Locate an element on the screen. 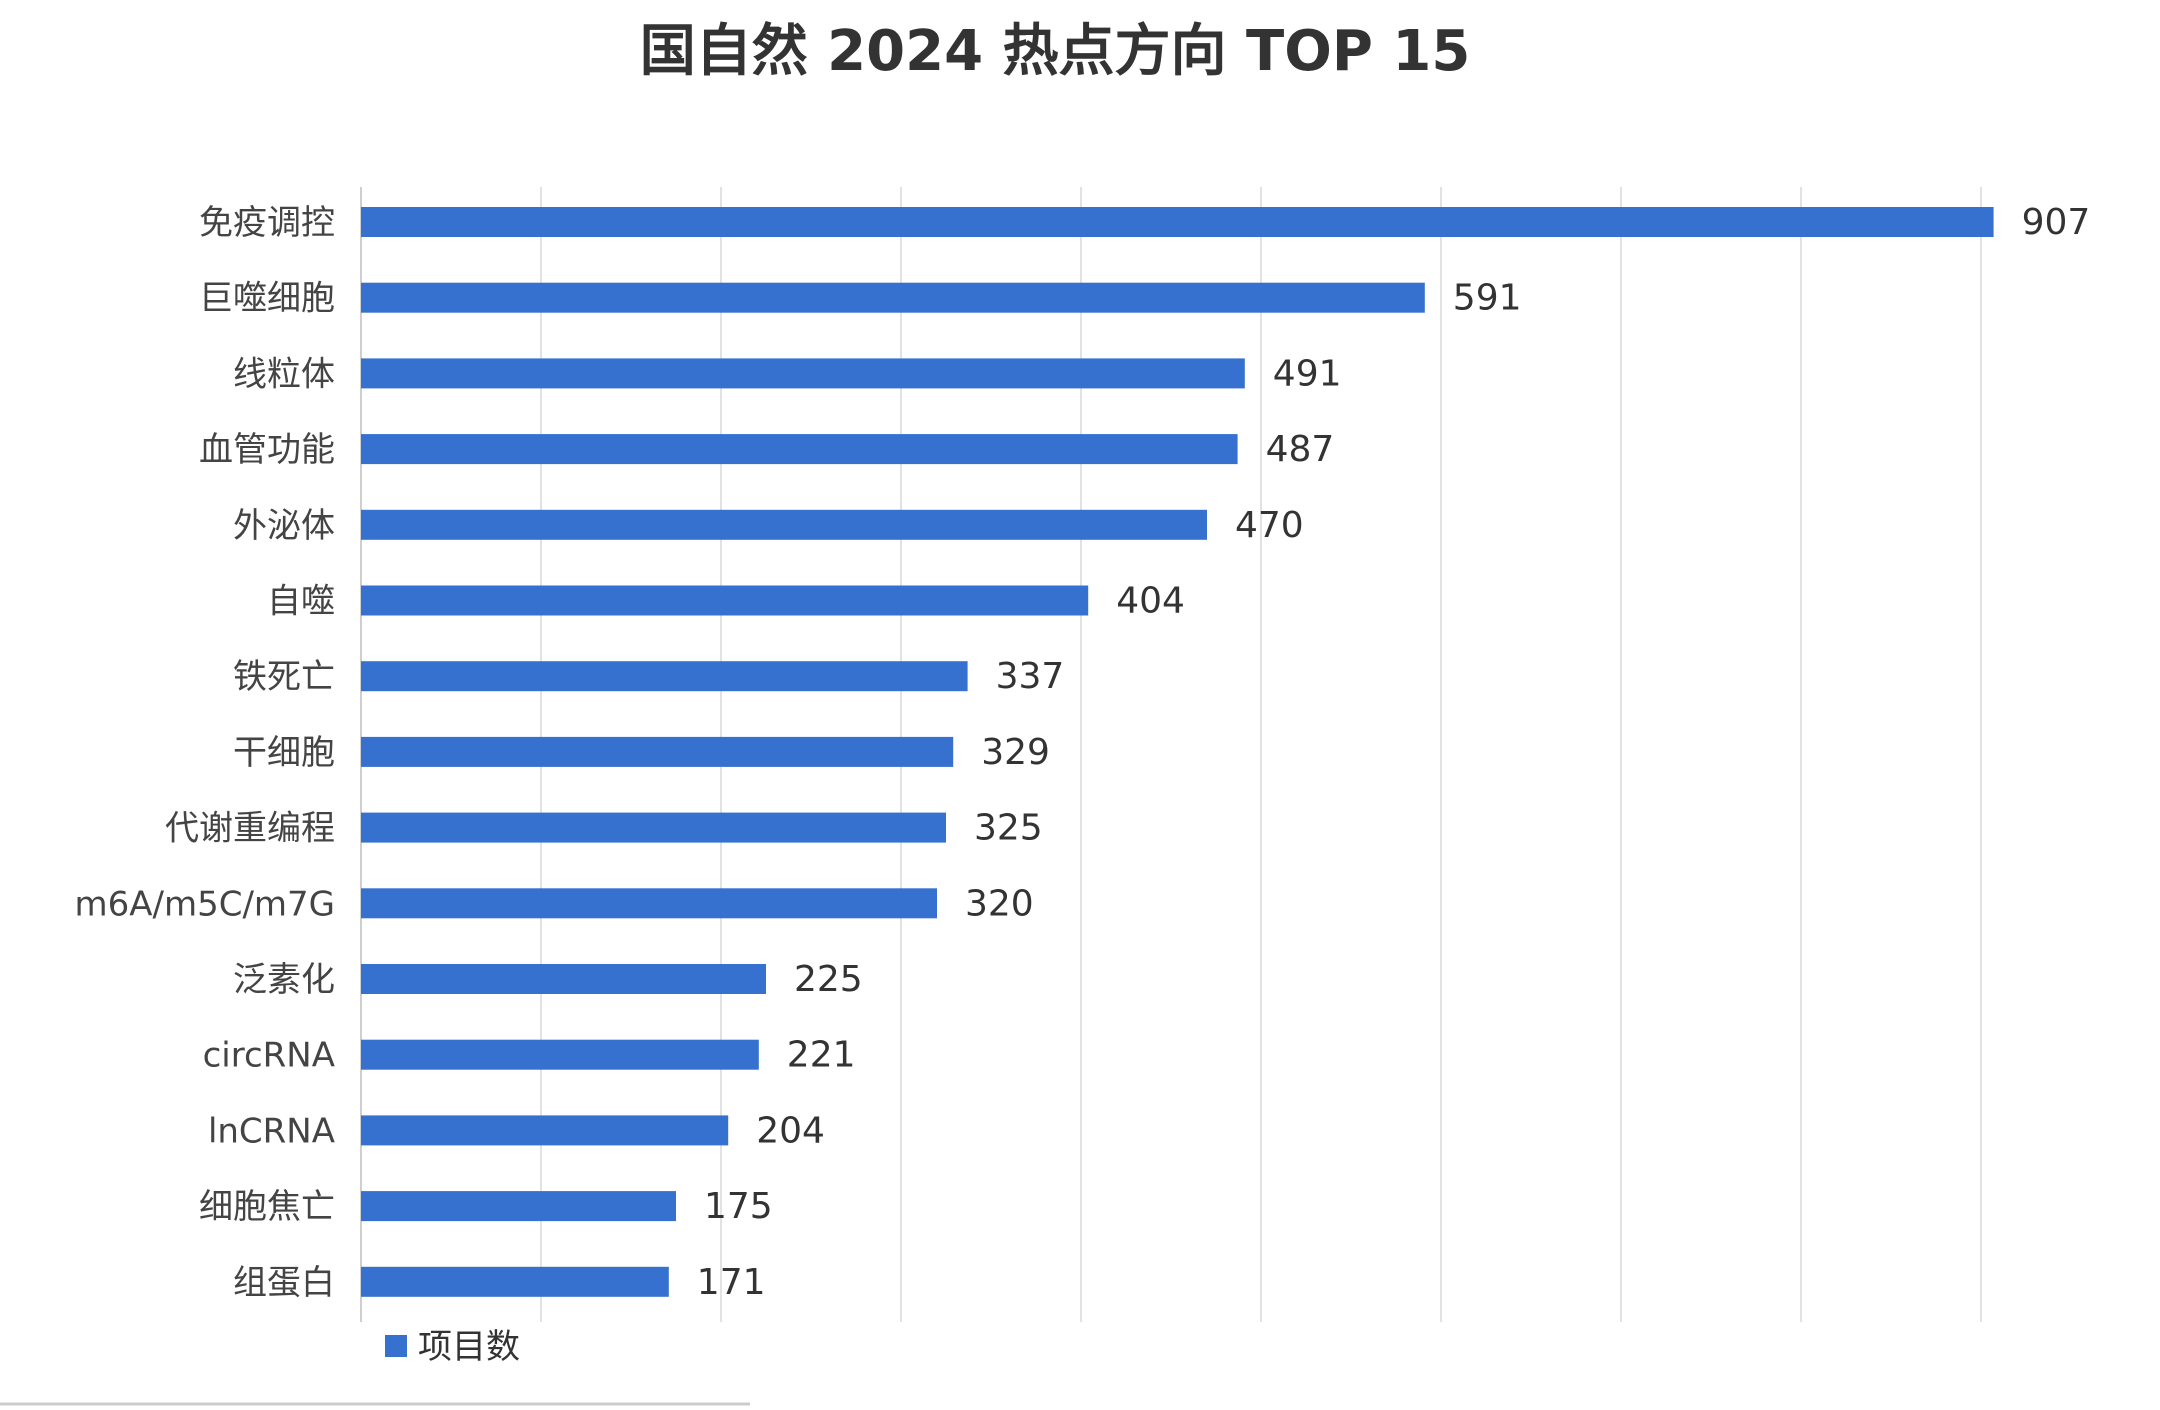  legend-swatch is located at coordinates (396, 1346).